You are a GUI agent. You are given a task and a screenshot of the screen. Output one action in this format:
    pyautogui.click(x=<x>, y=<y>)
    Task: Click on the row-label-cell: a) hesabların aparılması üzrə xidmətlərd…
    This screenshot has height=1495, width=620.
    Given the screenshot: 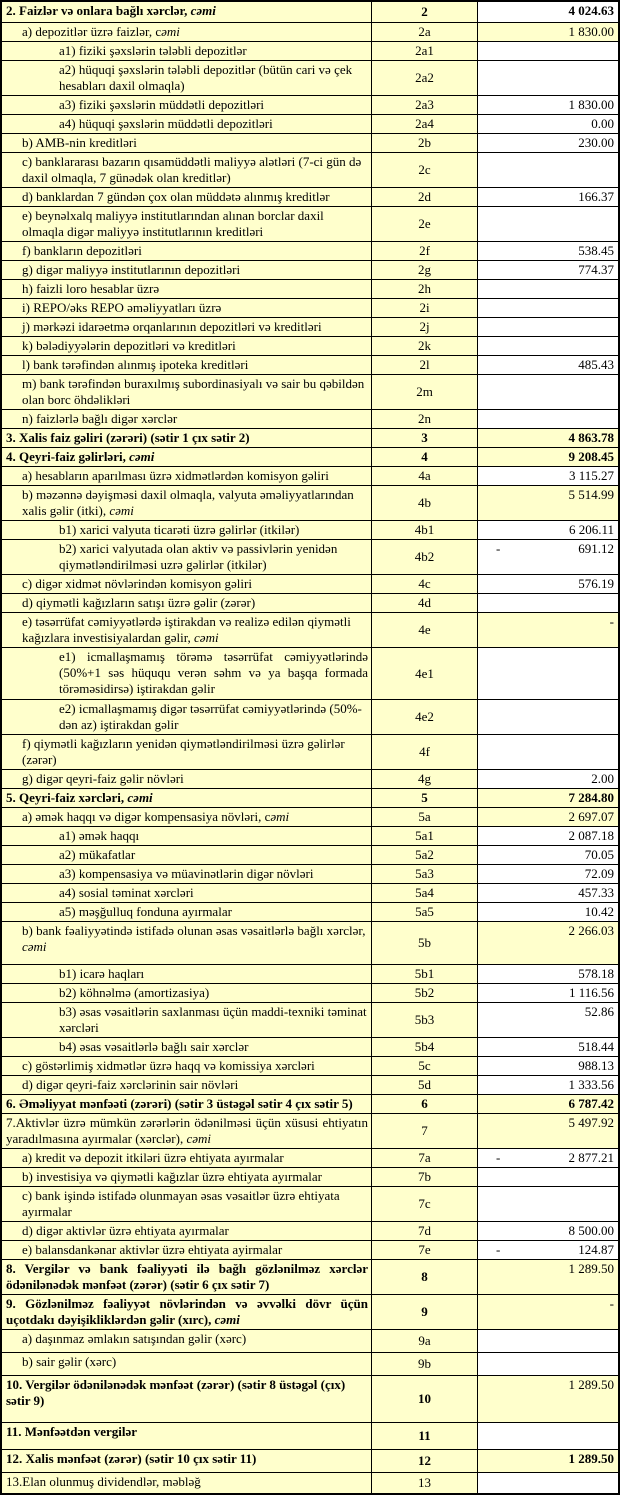 What is the action you would take?
    pyautogui.click(x=187, y=476)
    